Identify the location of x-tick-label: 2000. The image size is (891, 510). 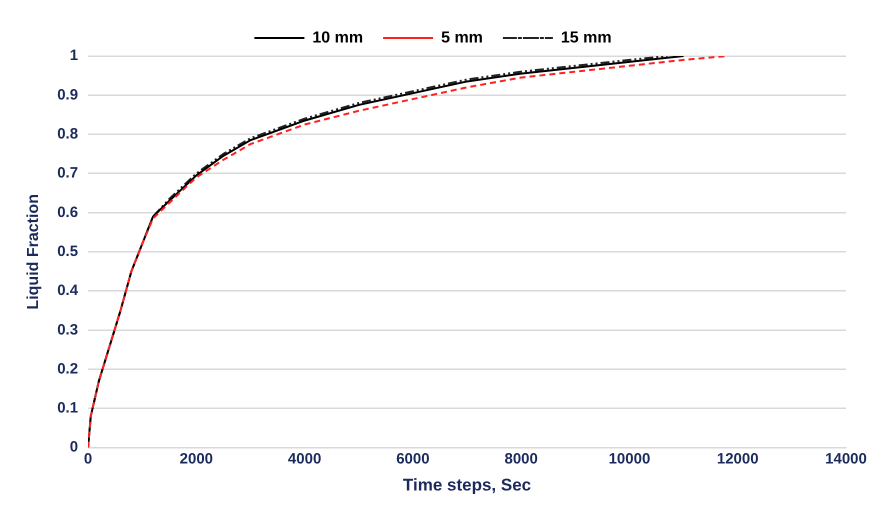
(197, 459).